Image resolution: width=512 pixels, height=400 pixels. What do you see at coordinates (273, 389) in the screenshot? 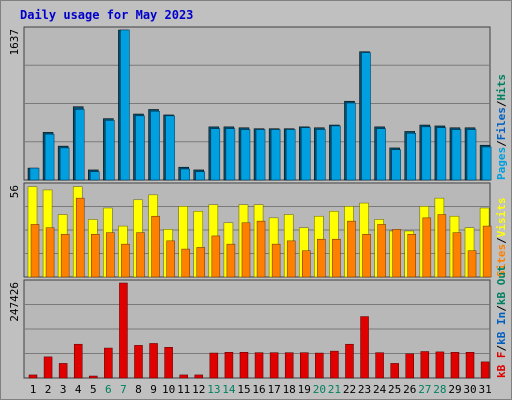
I see `day-label: 17` at bounding box center [273, 389].